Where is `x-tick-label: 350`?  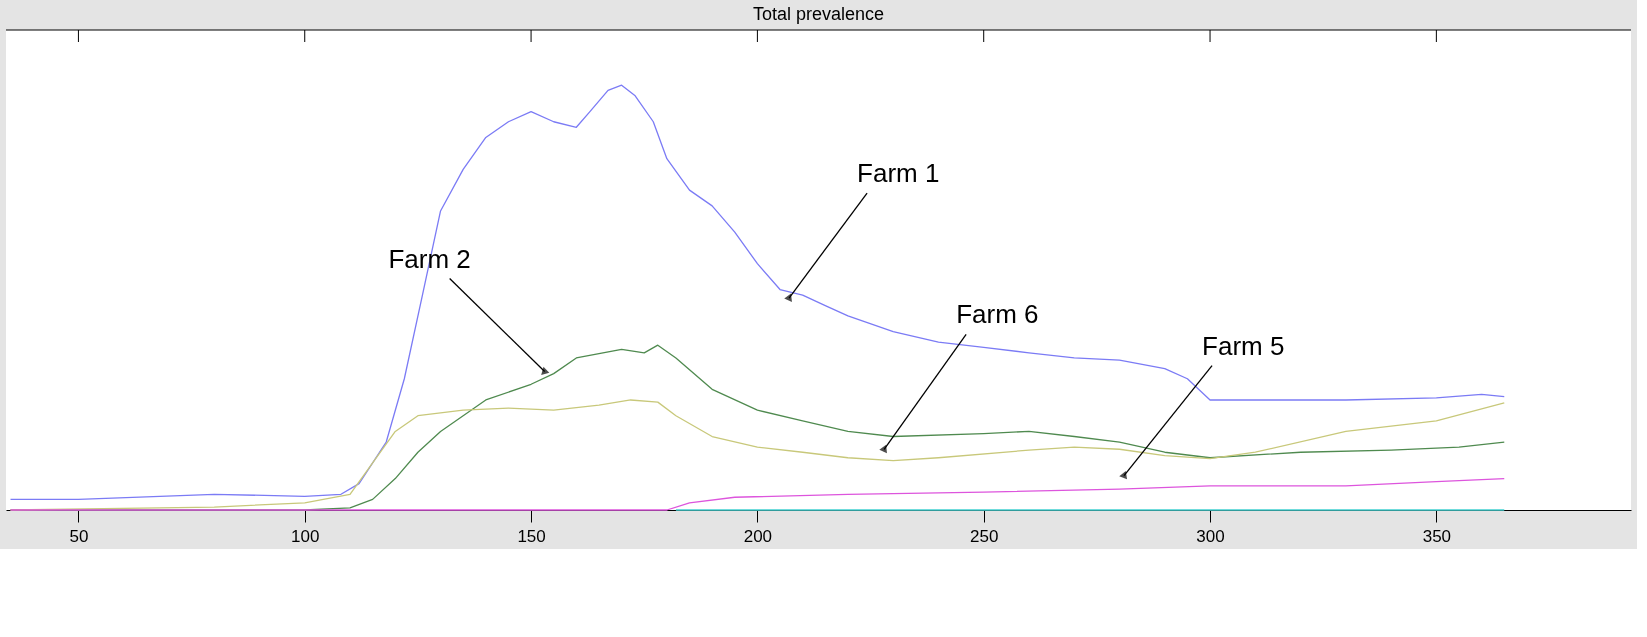 x-tick-label: 350 is located at coordinates (1437, 536).